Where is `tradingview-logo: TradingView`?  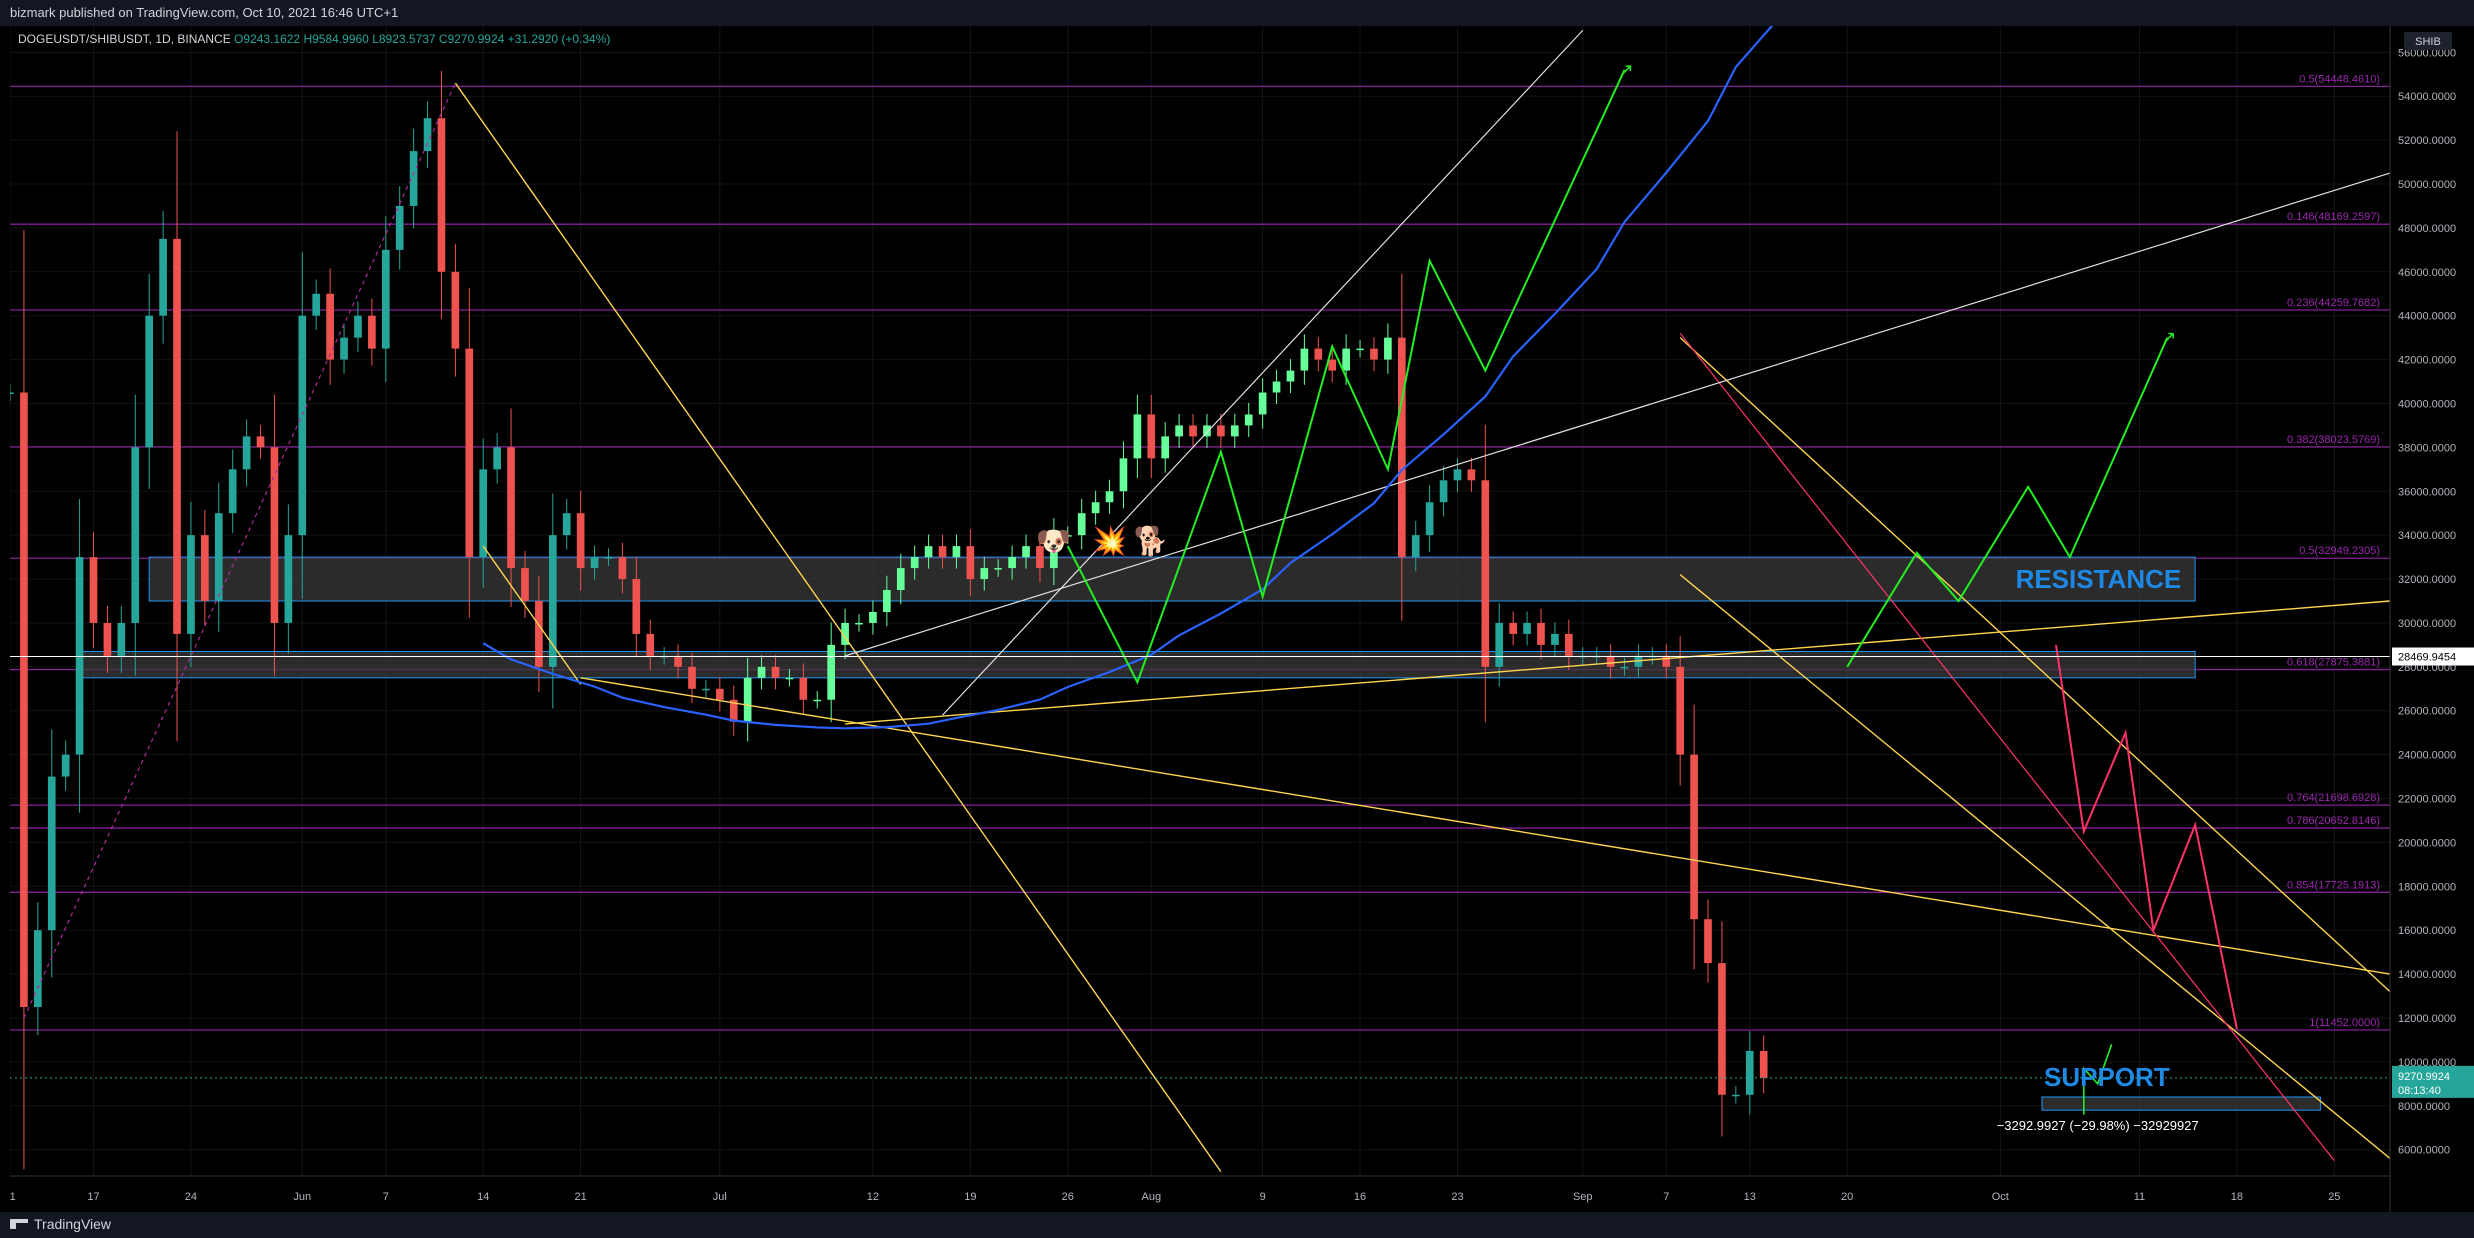 tradingview-logo: TradingView is located at coordinates (60, 1224).